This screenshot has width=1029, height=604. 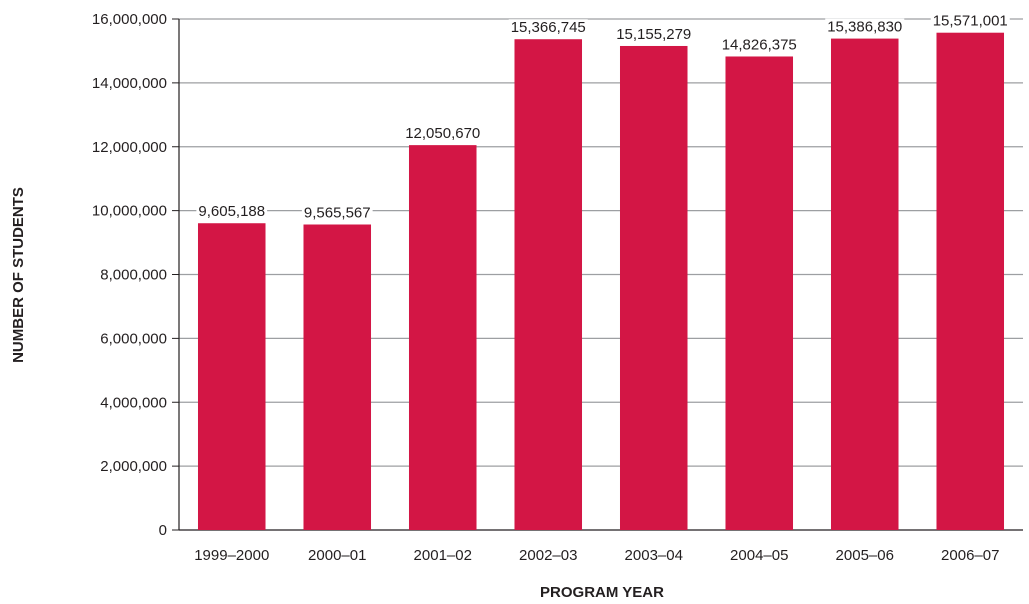 I want to click on data-label: 12,050,670, so click(x=442, y=133).